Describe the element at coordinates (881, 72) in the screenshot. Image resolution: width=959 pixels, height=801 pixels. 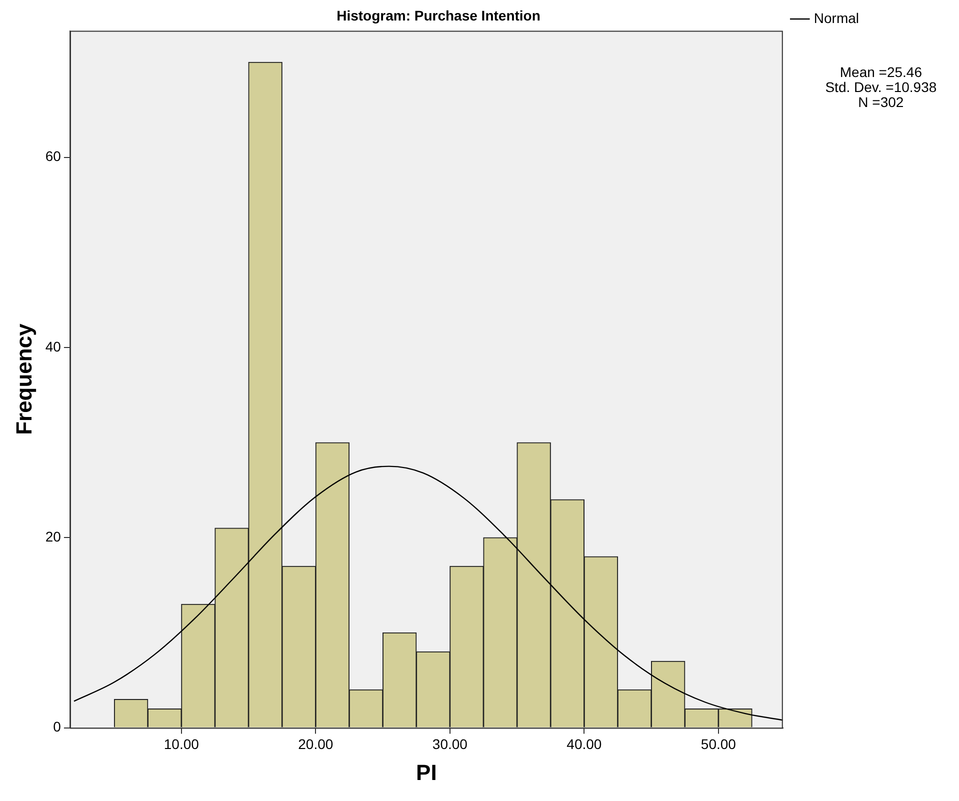
I see `text: Mean =25.46` at that location.